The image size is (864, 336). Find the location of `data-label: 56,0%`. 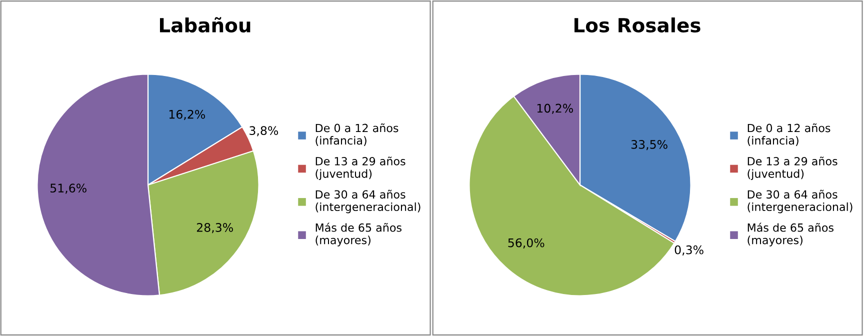

data-label: 56,0% is located at coordinates (526, 243).